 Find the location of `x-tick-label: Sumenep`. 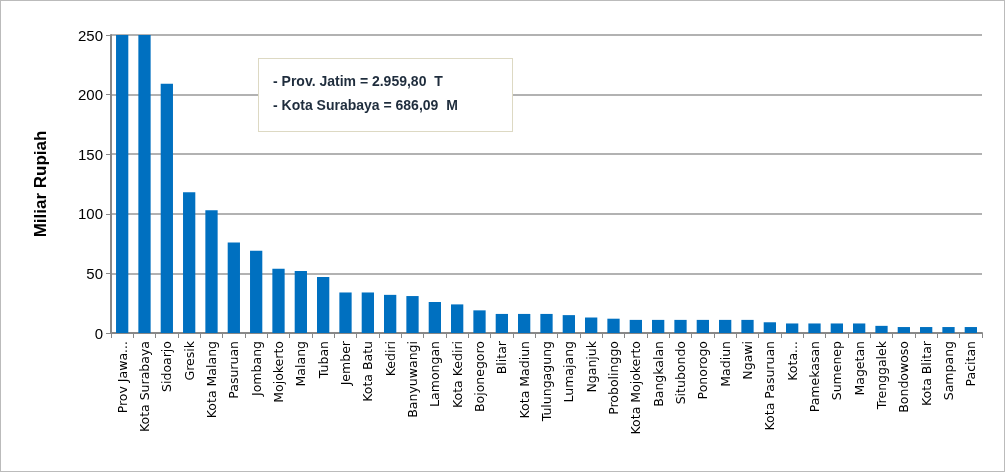

x-tick-label: Sumenep is located at coordinates (837, 370).